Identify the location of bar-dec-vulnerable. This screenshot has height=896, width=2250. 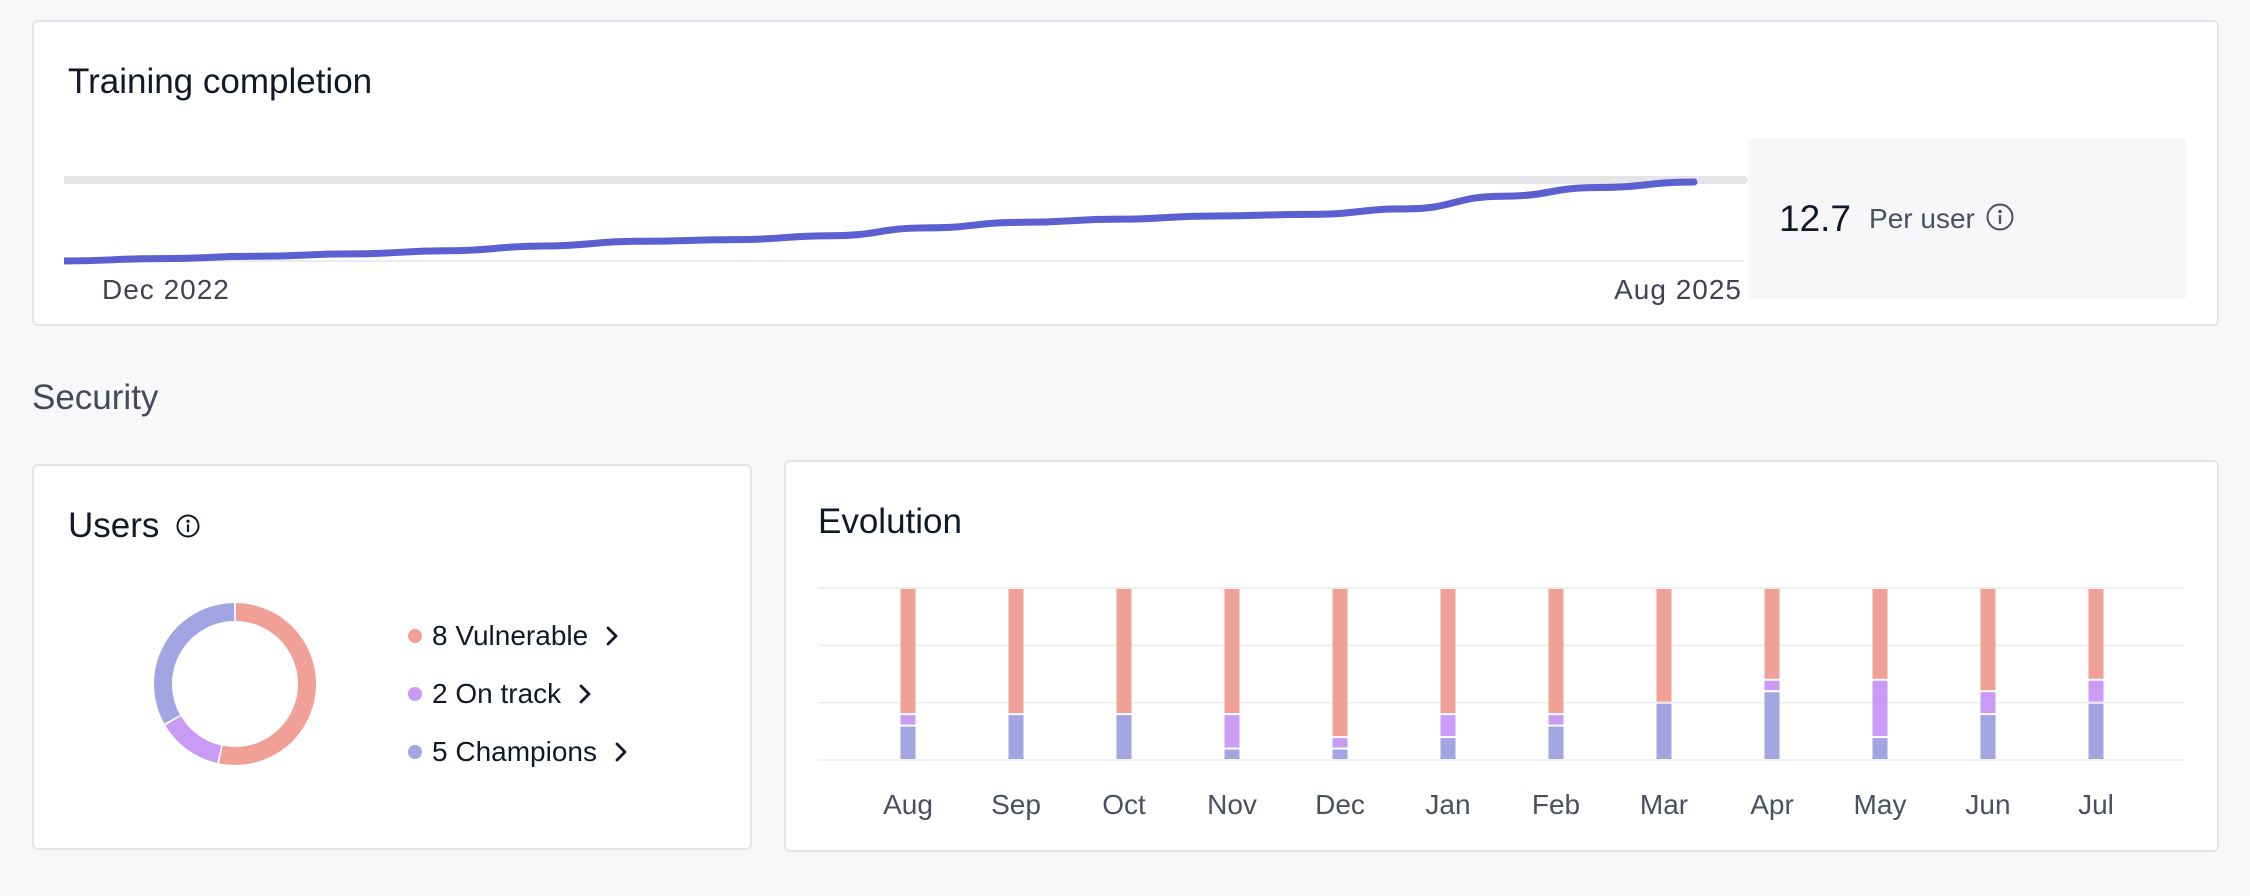
(1340, 663).